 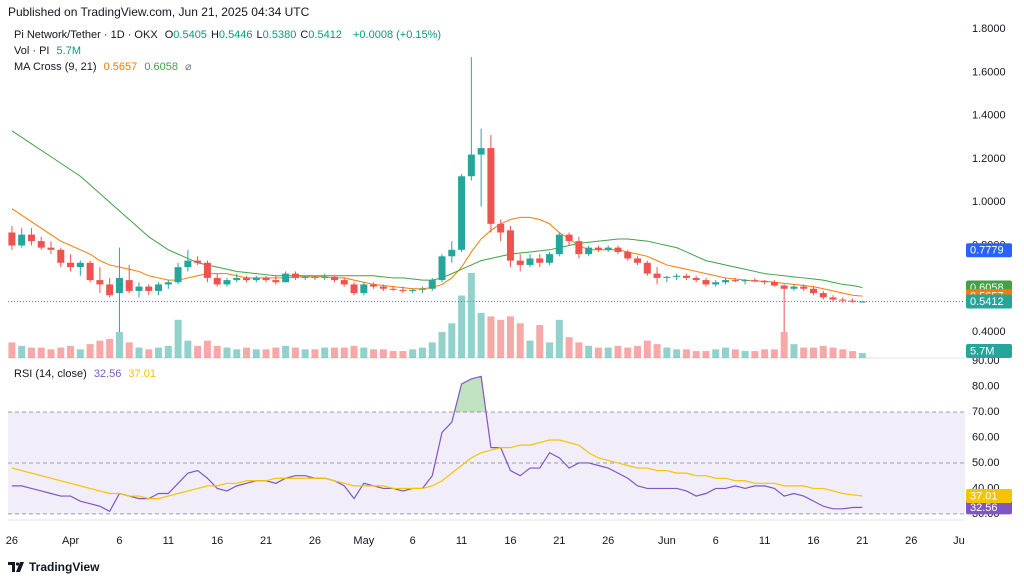 I want to click on ma-slow-value: 0.6058, so click(x=161, y=67).